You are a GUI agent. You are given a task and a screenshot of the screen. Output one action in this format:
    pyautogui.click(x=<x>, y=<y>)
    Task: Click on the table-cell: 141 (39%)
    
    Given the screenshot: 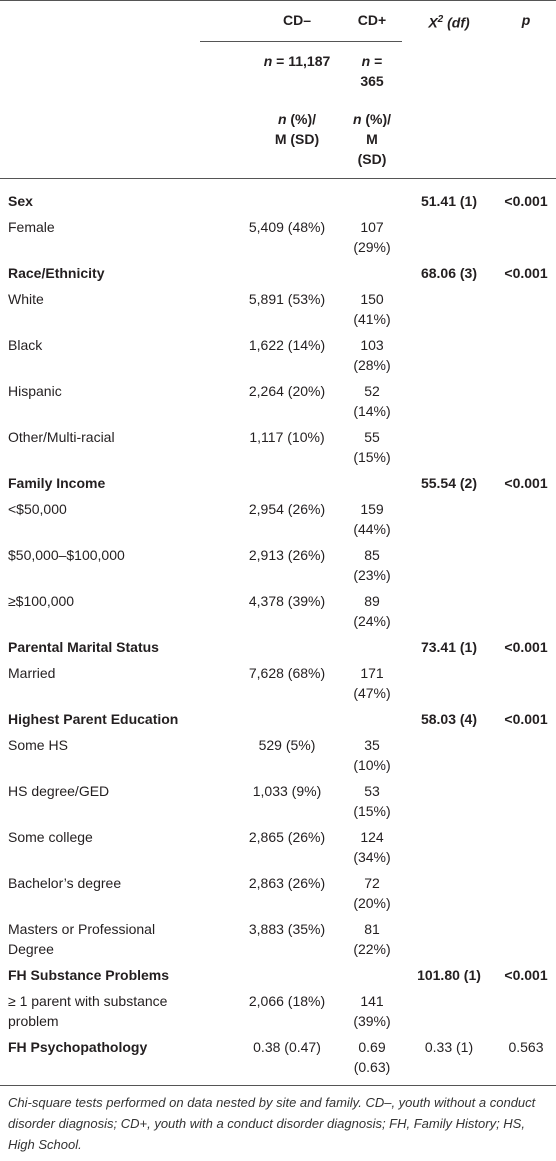 What is the action you would take?
    pyautogui.click(x=372, y=1011)
    